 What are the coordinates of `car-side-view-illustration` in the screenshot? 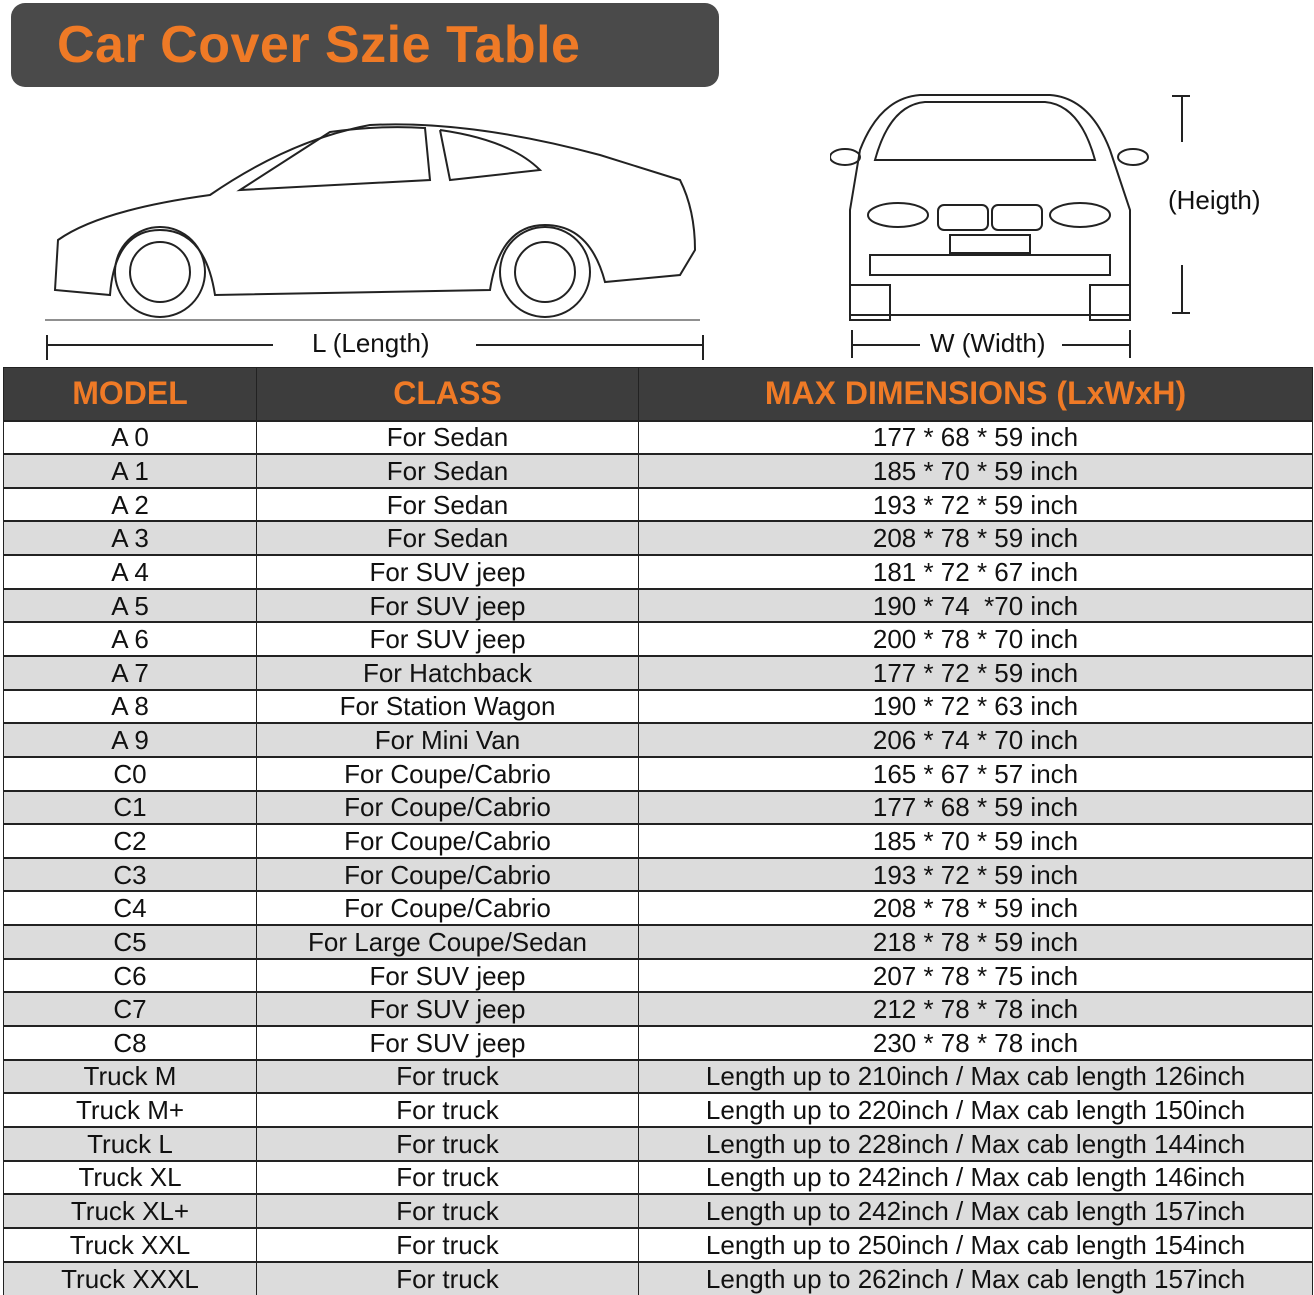 It's located at (374, 241).